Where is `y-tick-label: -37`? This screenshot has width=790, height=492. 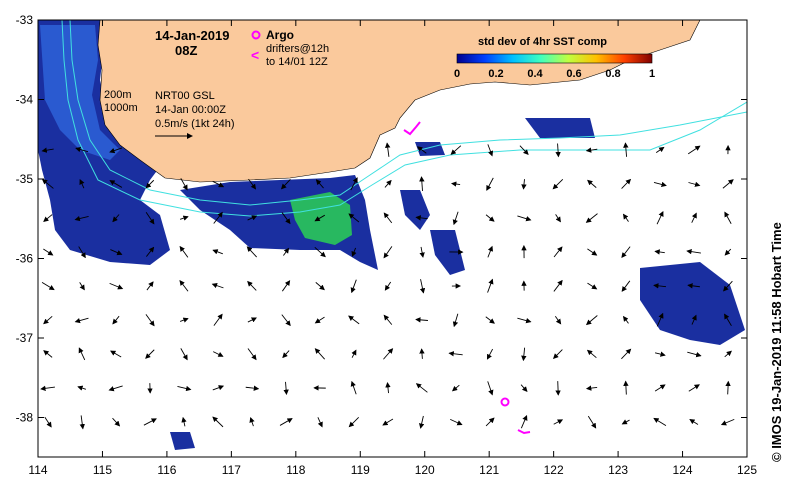 y-tick-label: -37 is located at coordinates (25, 338).